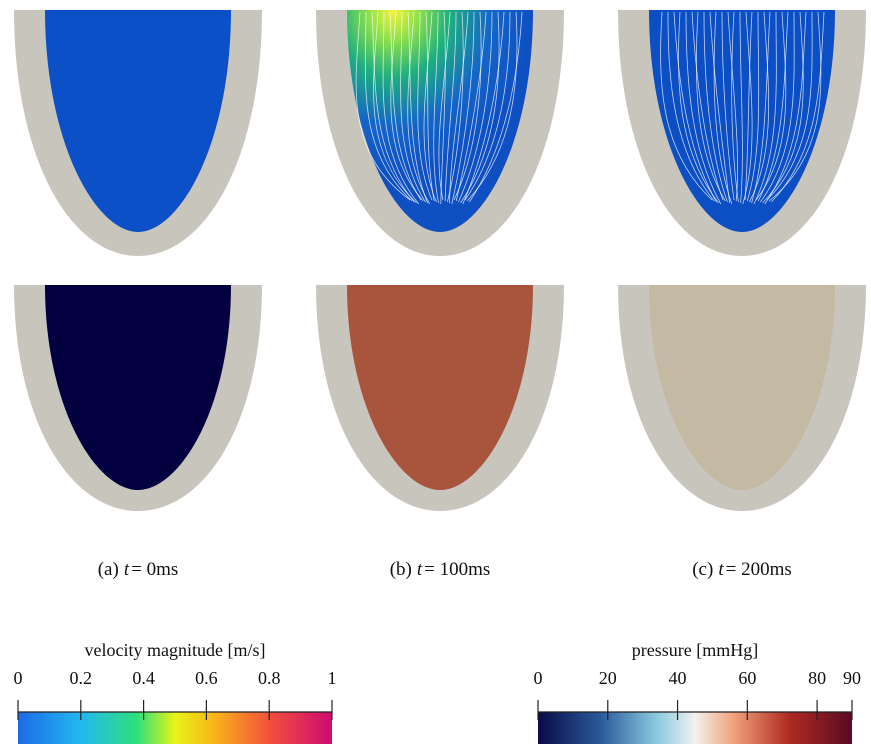  I want to click on colorbar-tick-label: 60, so click(747, 678).